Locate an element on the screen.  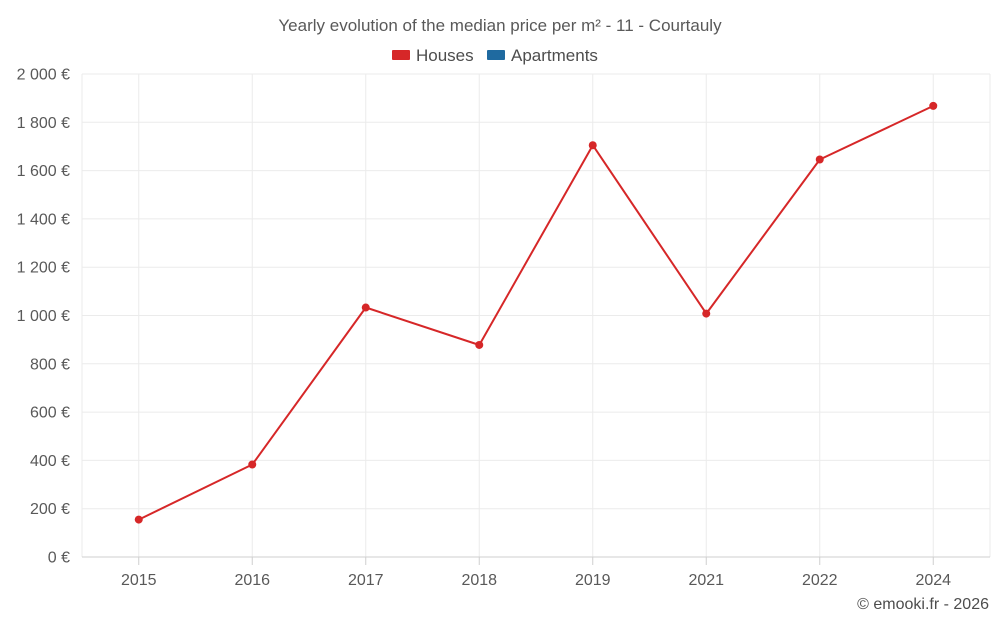
y-tick-label: 1 200 € is located at coordinates (43, 268).